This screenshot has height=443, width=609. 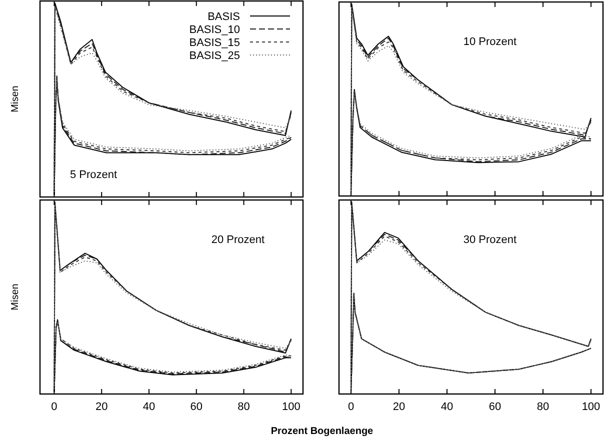 What do you see at coordinates (214, 43) in the screenshot?
I see `legend-label: BASIS_15` at bounding box center [214, 43].